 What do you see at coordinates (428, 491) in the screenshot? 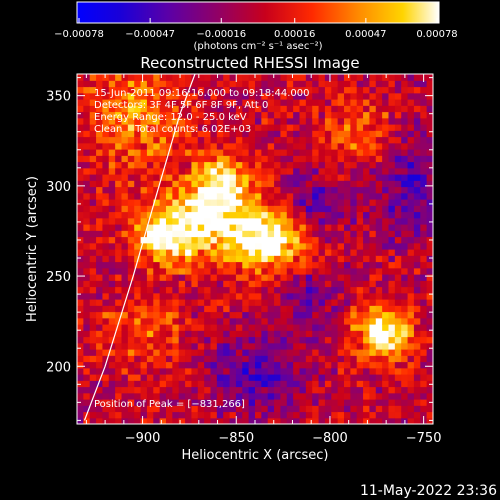
I see `footer-timestamp: 11-May-2022 23:36` at bounding box center [428, 491].